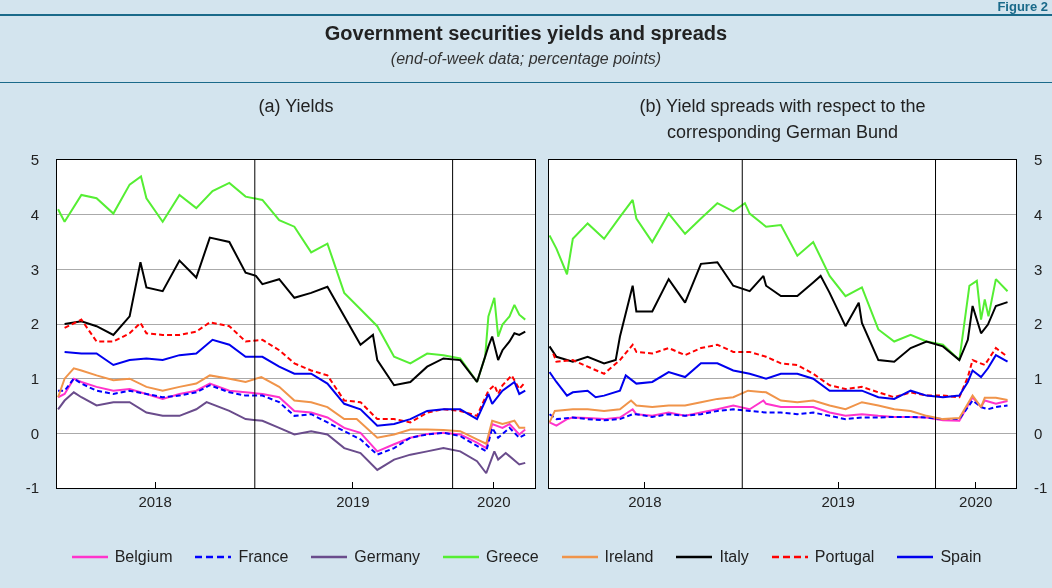 Image resolution: width=1052 pixels, height=588 pixels. What do you see at coordinates (512, 557) in the screenshot?
I see `legend-label: Greece` at bounding box center [512, 557].